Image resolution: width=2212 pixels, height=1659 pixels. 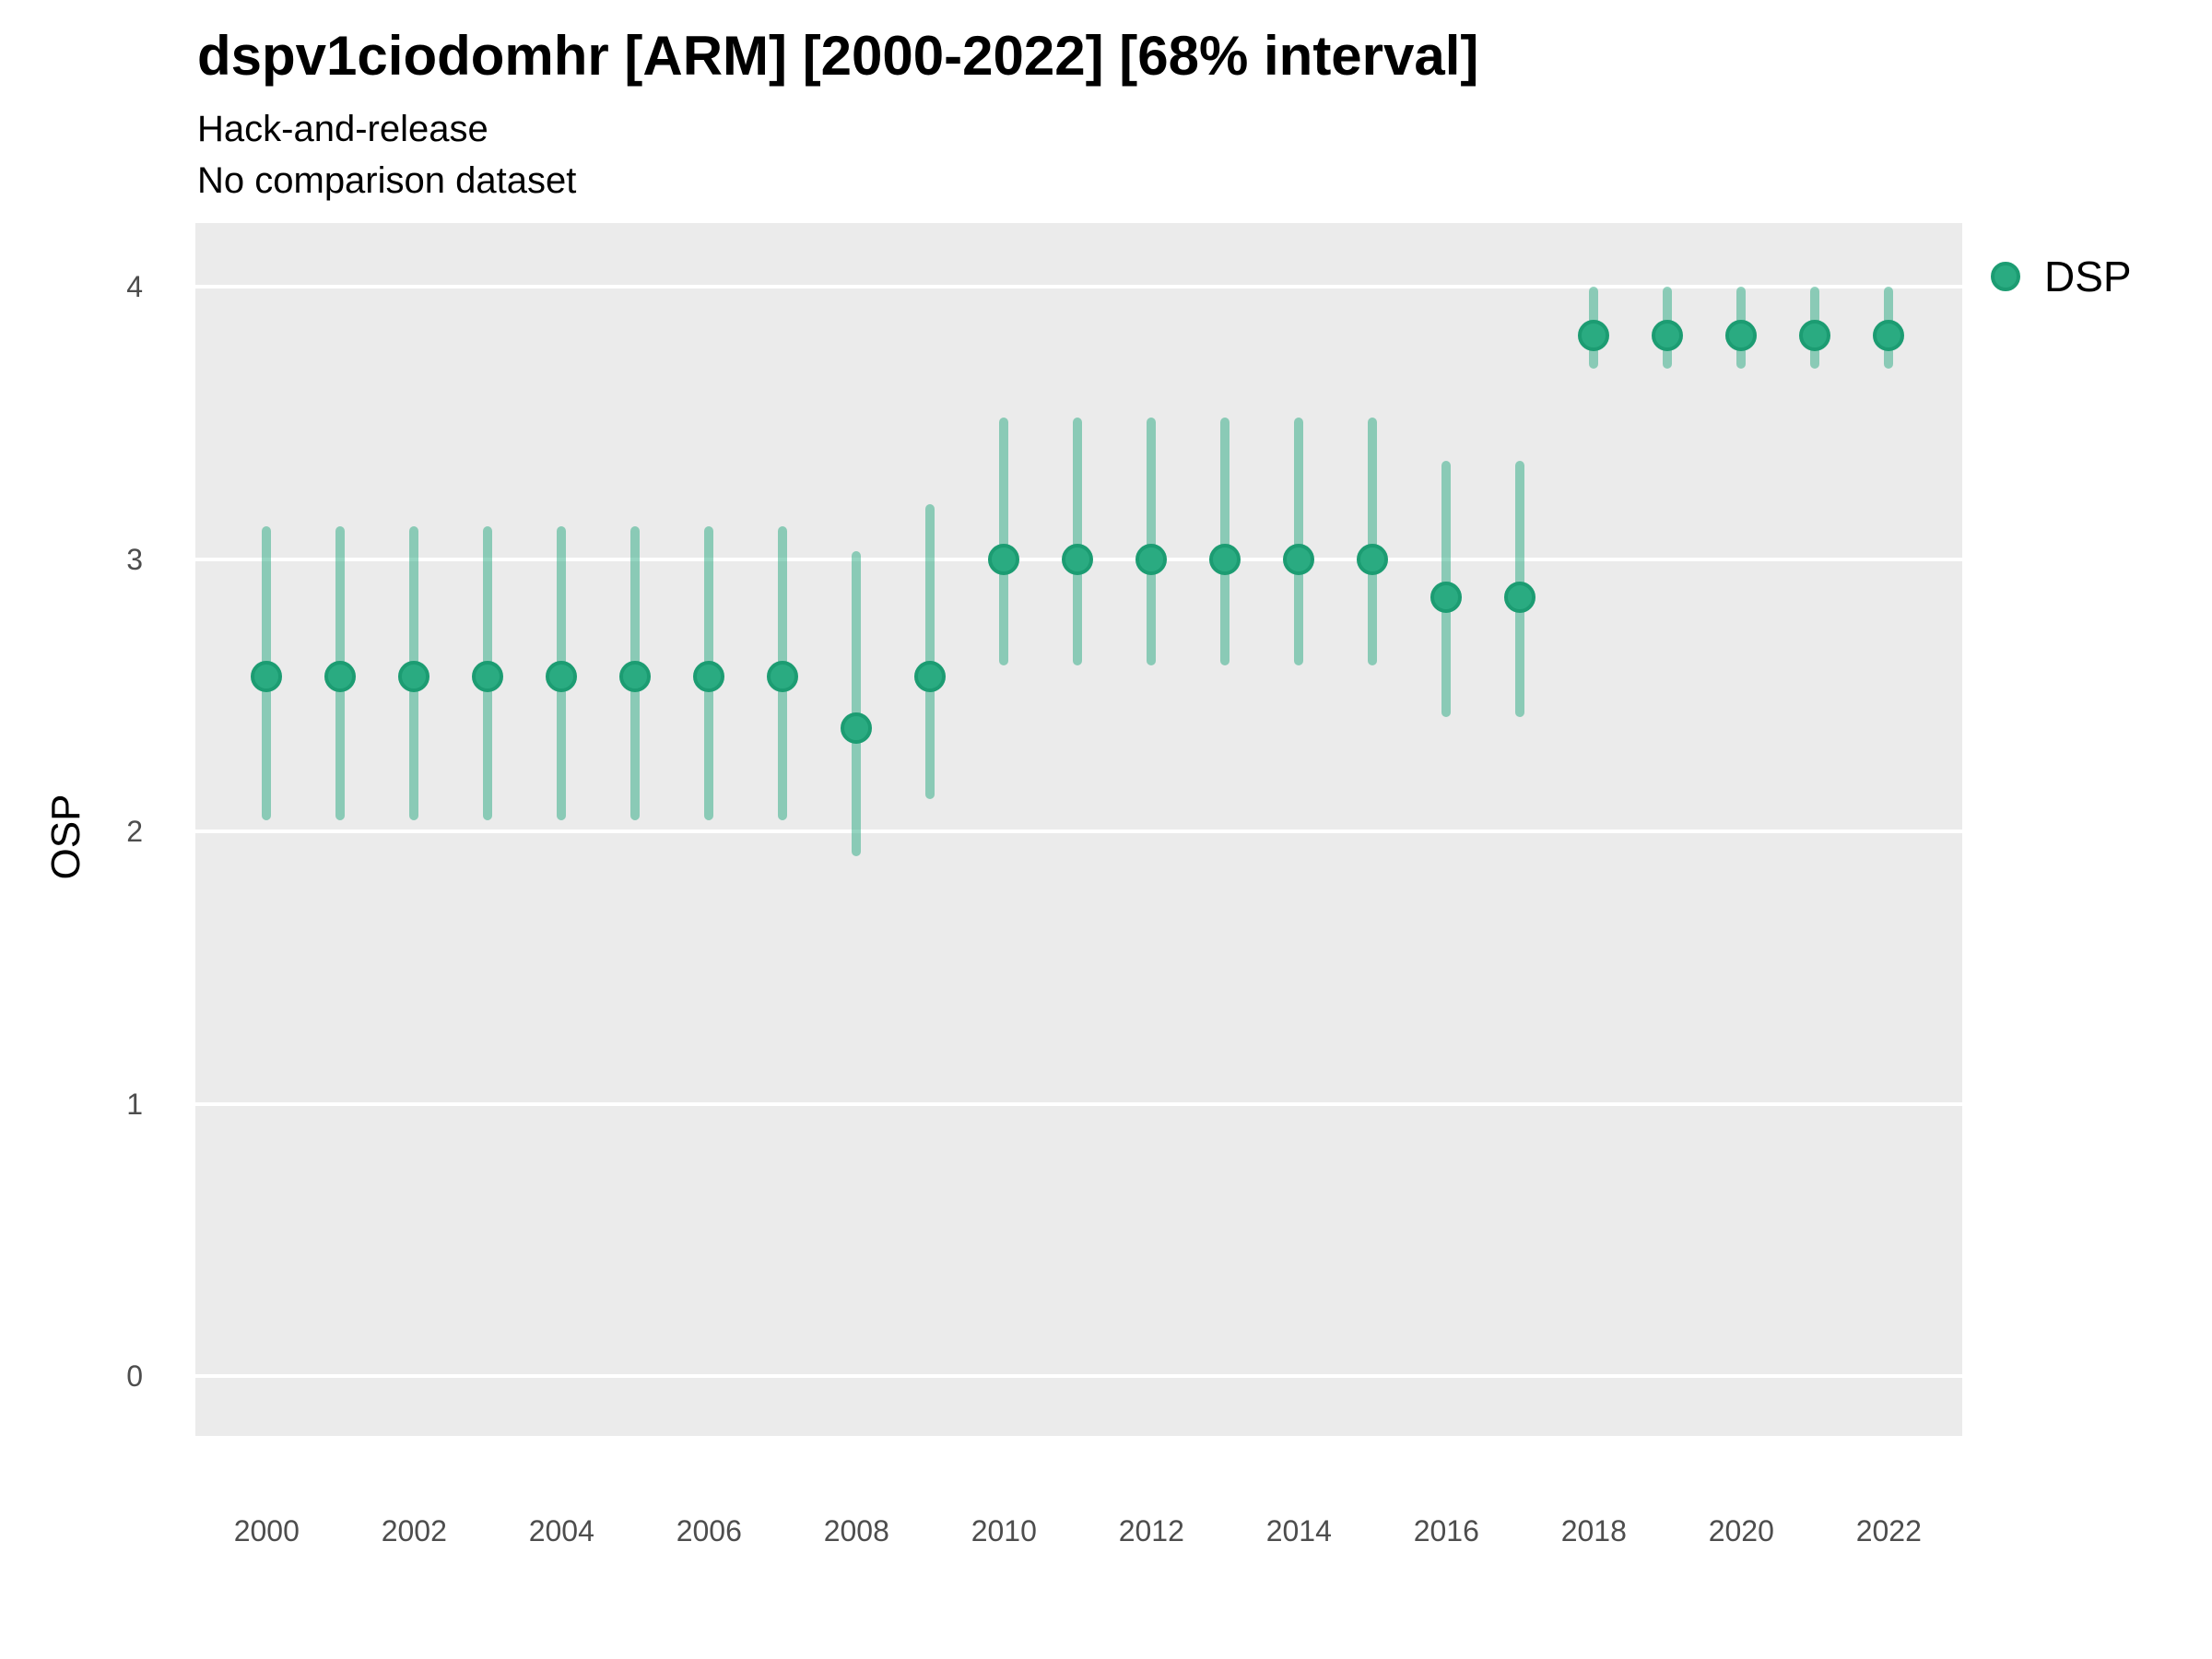 I want to click on chart-subtitle-line2: No comparison dataset, so click(x=387, y=180).